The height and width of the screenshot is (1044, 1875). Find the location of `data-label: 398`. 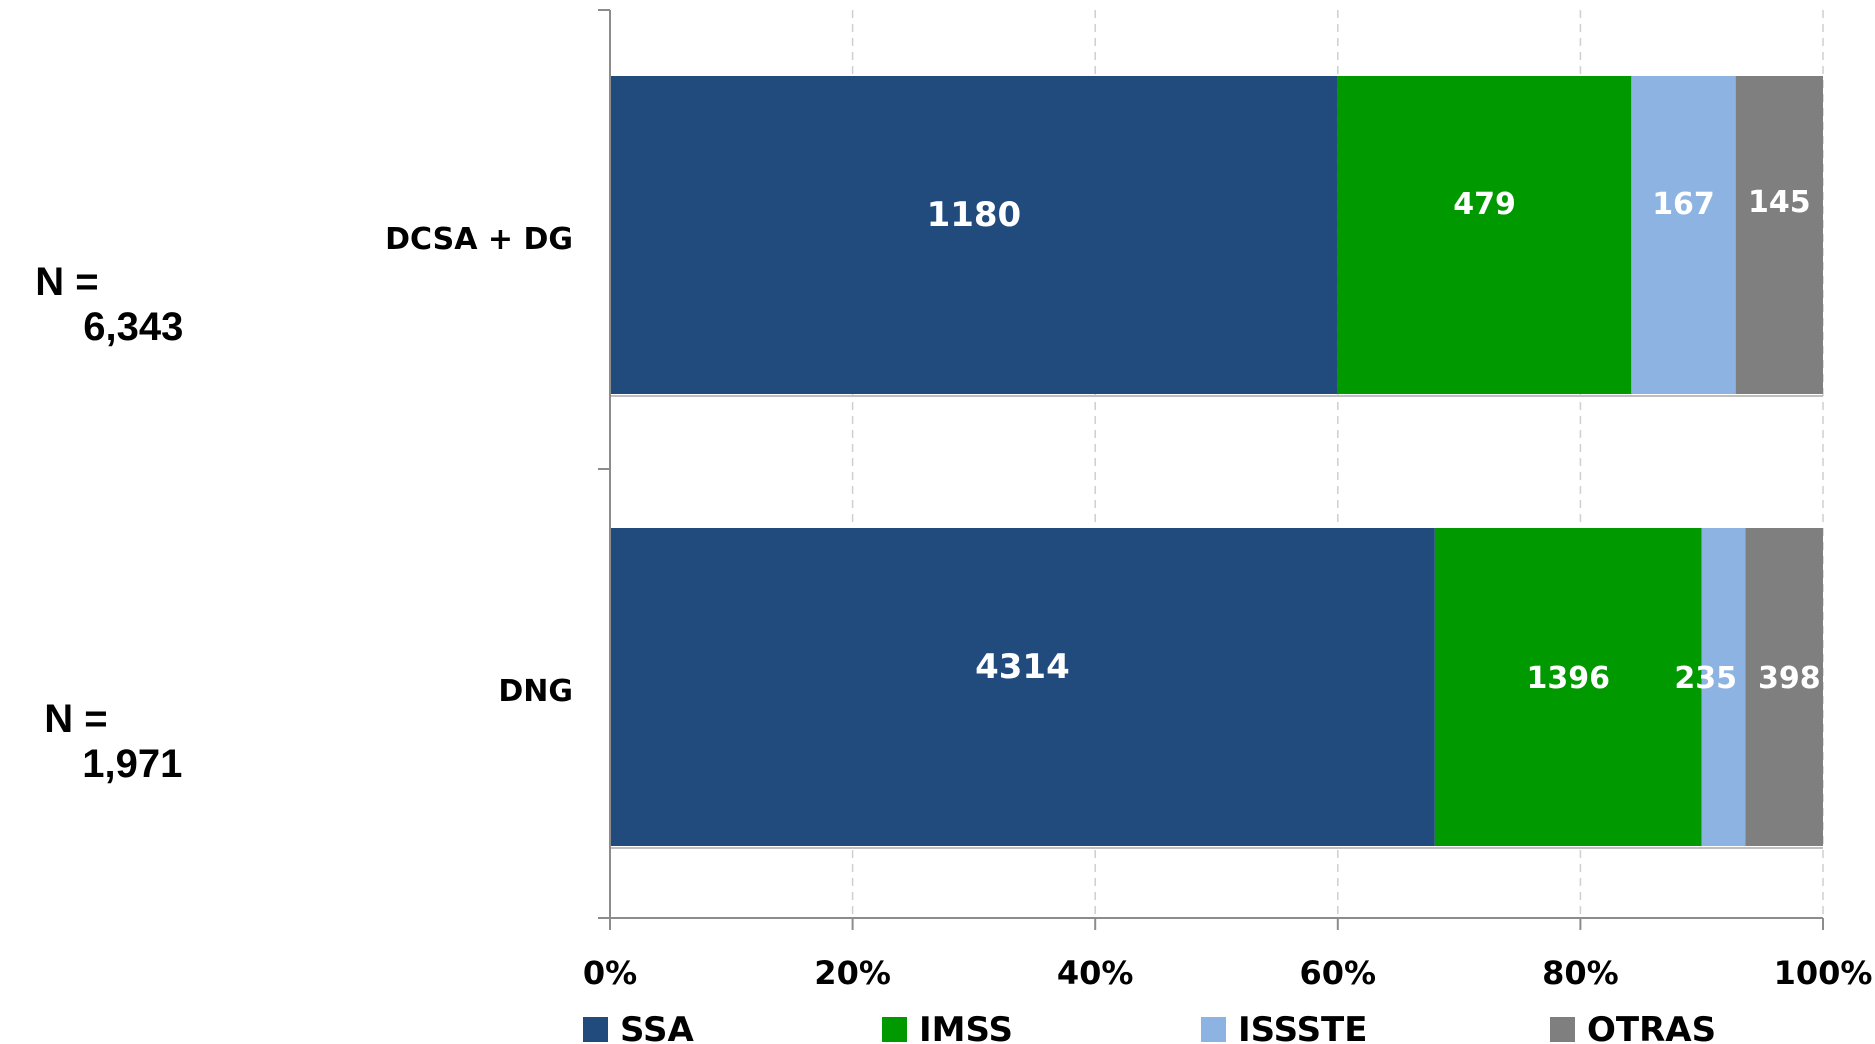

data-label: 398 is located at coordinates (1789, 678).